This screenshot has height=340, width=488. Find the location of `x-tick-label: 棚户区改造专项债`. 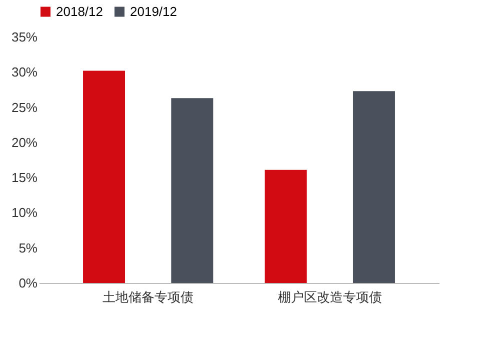

x-tick-label: 棚户区改造专项债 is located at coordinates (330, 297).